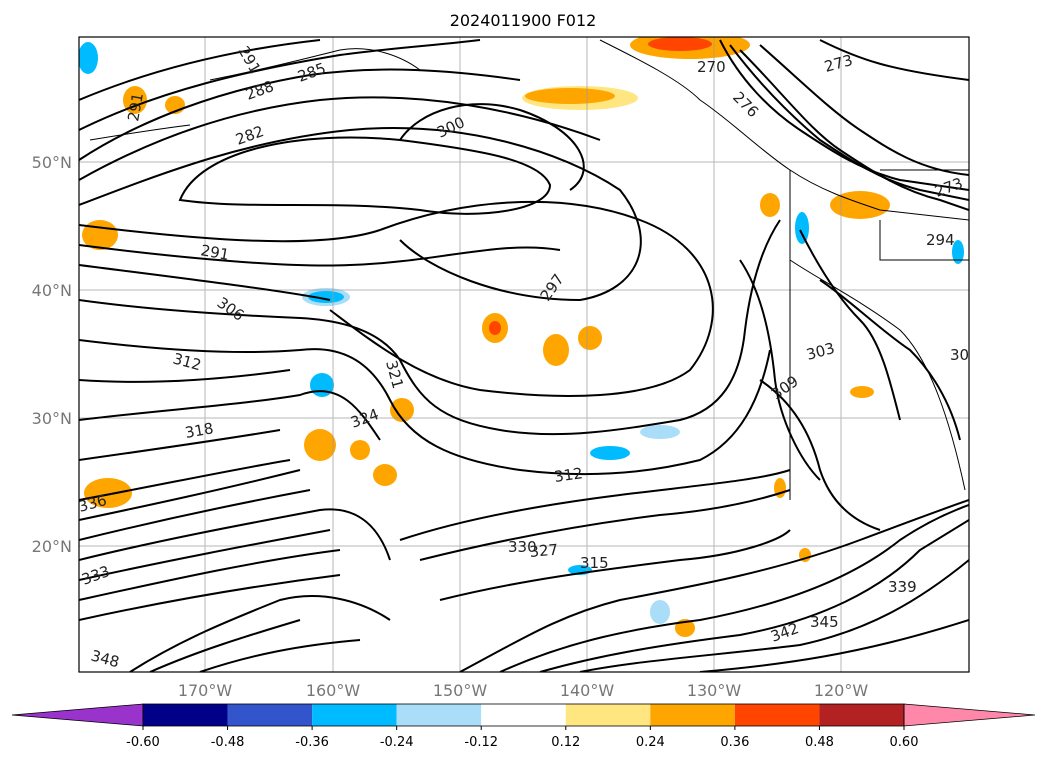 The height and width of the screenshot is (765, 1047). What do you see at coordinates (841, 690) in the screenshot?
I see `lon-label: 120°W` at bounding box center [841, 690].